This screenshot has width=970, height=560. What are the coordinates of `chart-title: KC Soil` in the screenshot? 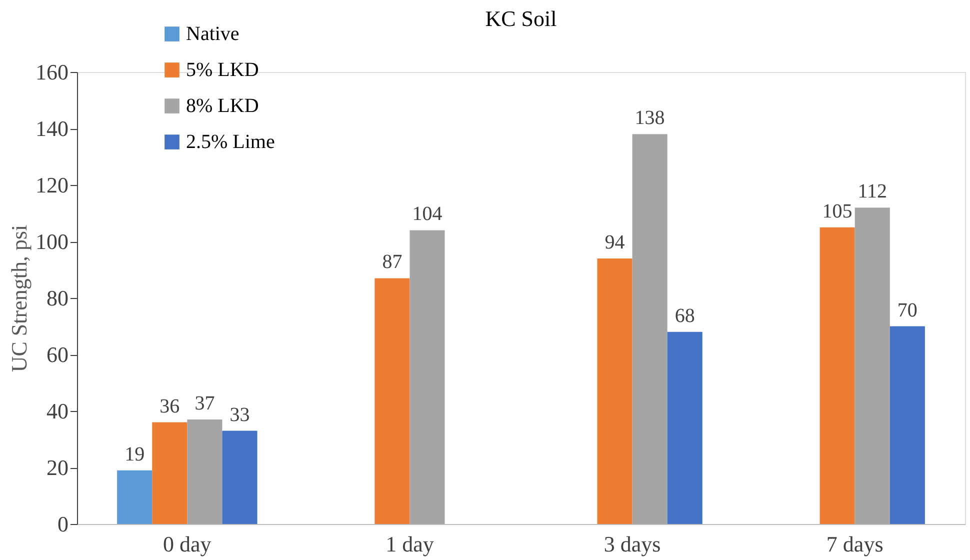 It's located at (521, 18).